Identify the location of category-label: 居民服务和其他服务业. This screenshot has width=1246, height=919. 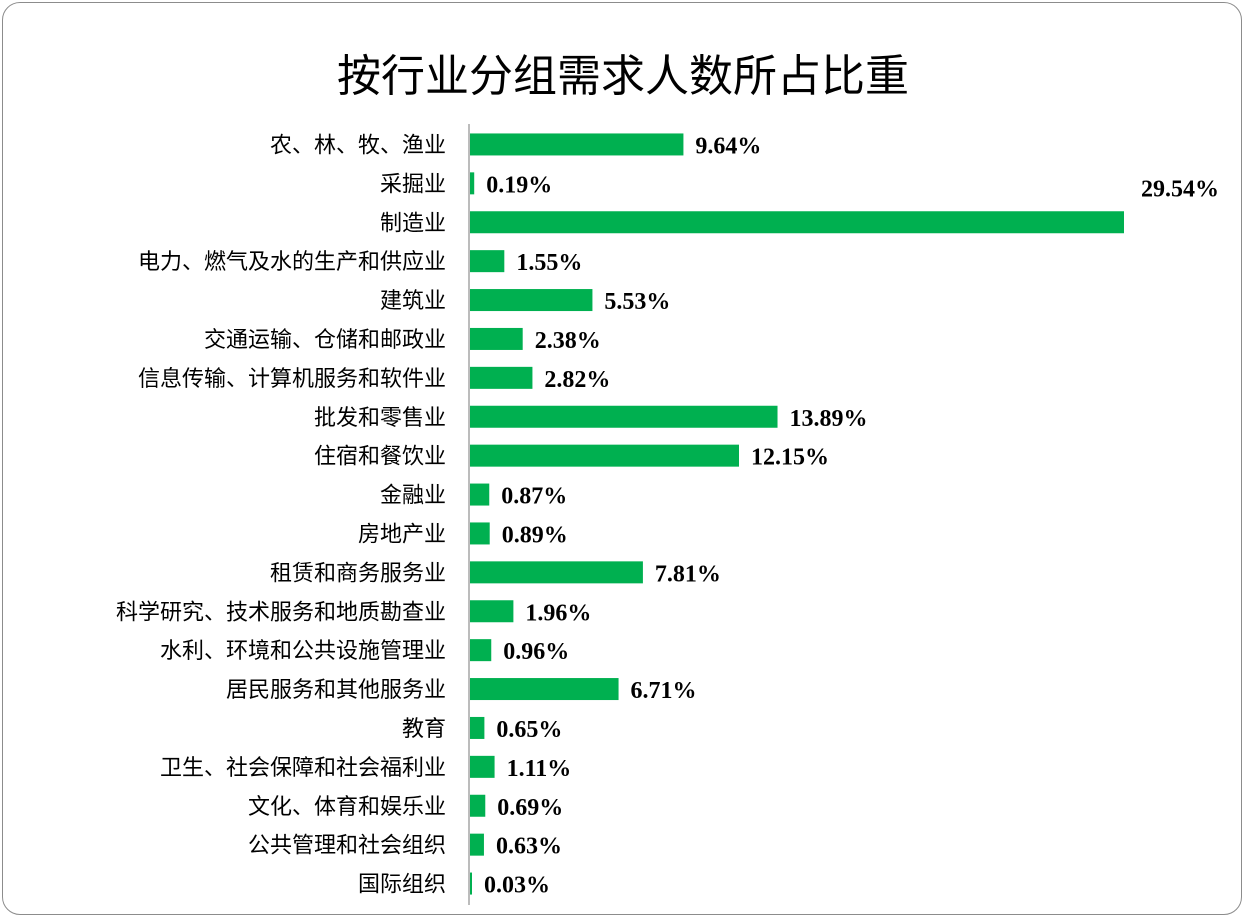
(336, 690).